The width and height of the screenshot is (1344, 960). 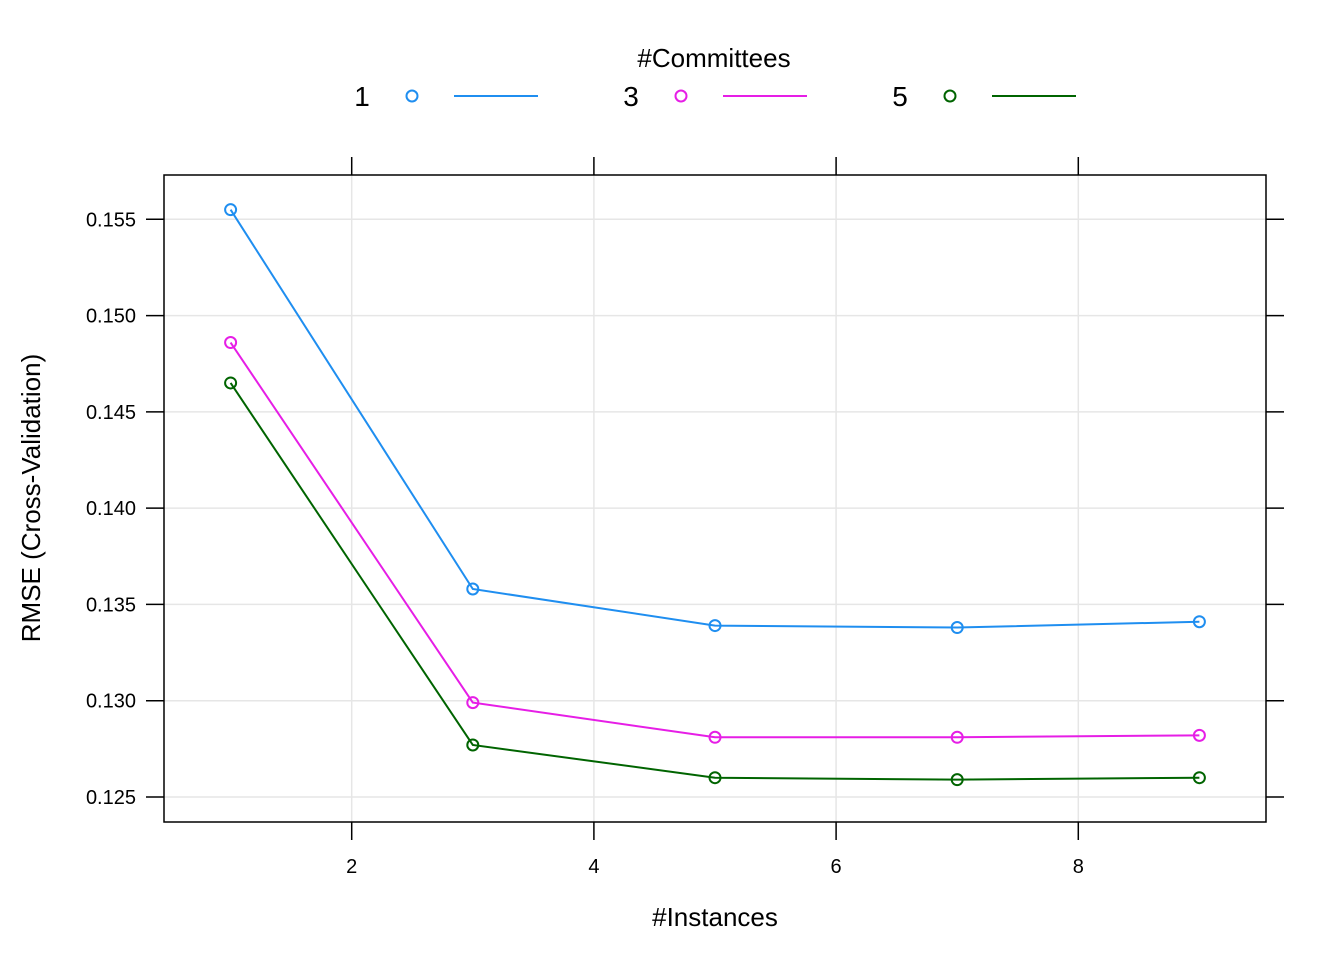 What do you see at coordinates (631, 96) in the screenshot?
I see `legend-label: 3` at bounding box center [631, 96].